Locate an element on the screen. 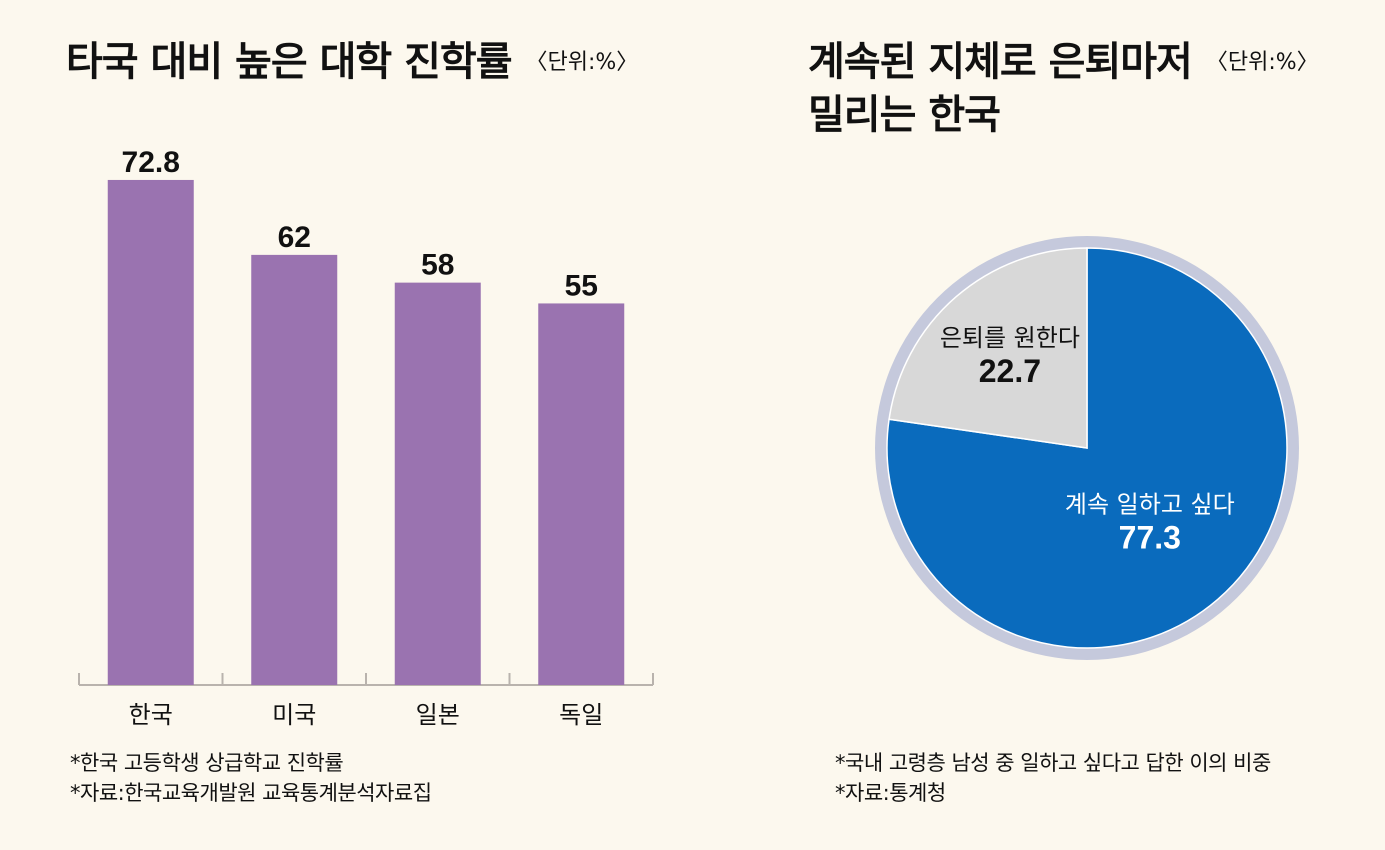  pie-chart-title-line2: 밀리는 한국 is located at coordinates (904, 115).